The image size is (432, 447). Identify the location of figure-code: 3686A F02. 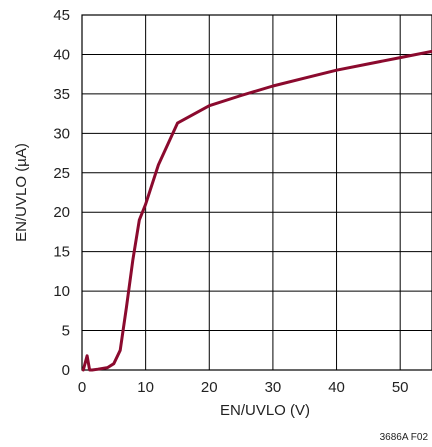
(404, 437).